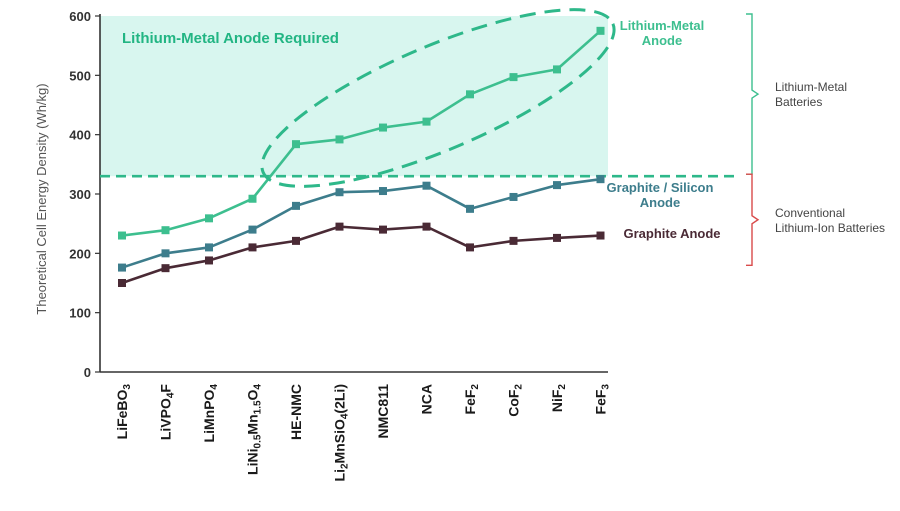 This screenshot has height=511, width=900. What do you see at coordinates (662, 40) in the screenshot?
I see `series-label-0: Anode` at bounding box center [662, 40].